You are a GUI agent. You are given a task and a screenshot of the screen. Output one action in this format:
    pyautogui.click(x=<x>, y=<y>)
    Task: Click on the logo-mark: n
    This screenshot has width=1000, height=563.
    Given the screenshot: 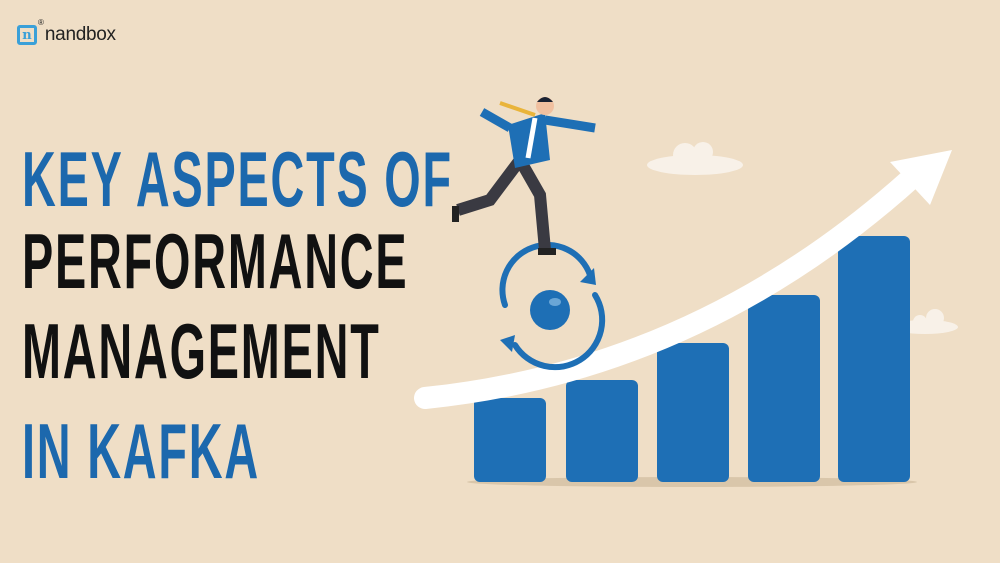 What is the action you would take?
    pyautogui.click(x=27, y=35)
    